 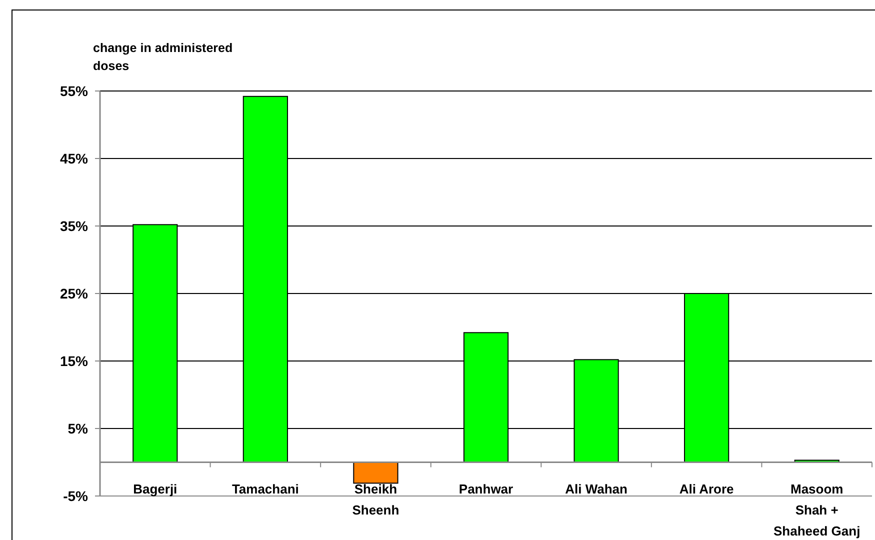 What do you see at coordinates (74, 360) in the screenshot?
I see `y-tick-label: 15%` at bounding box center [74, 360].